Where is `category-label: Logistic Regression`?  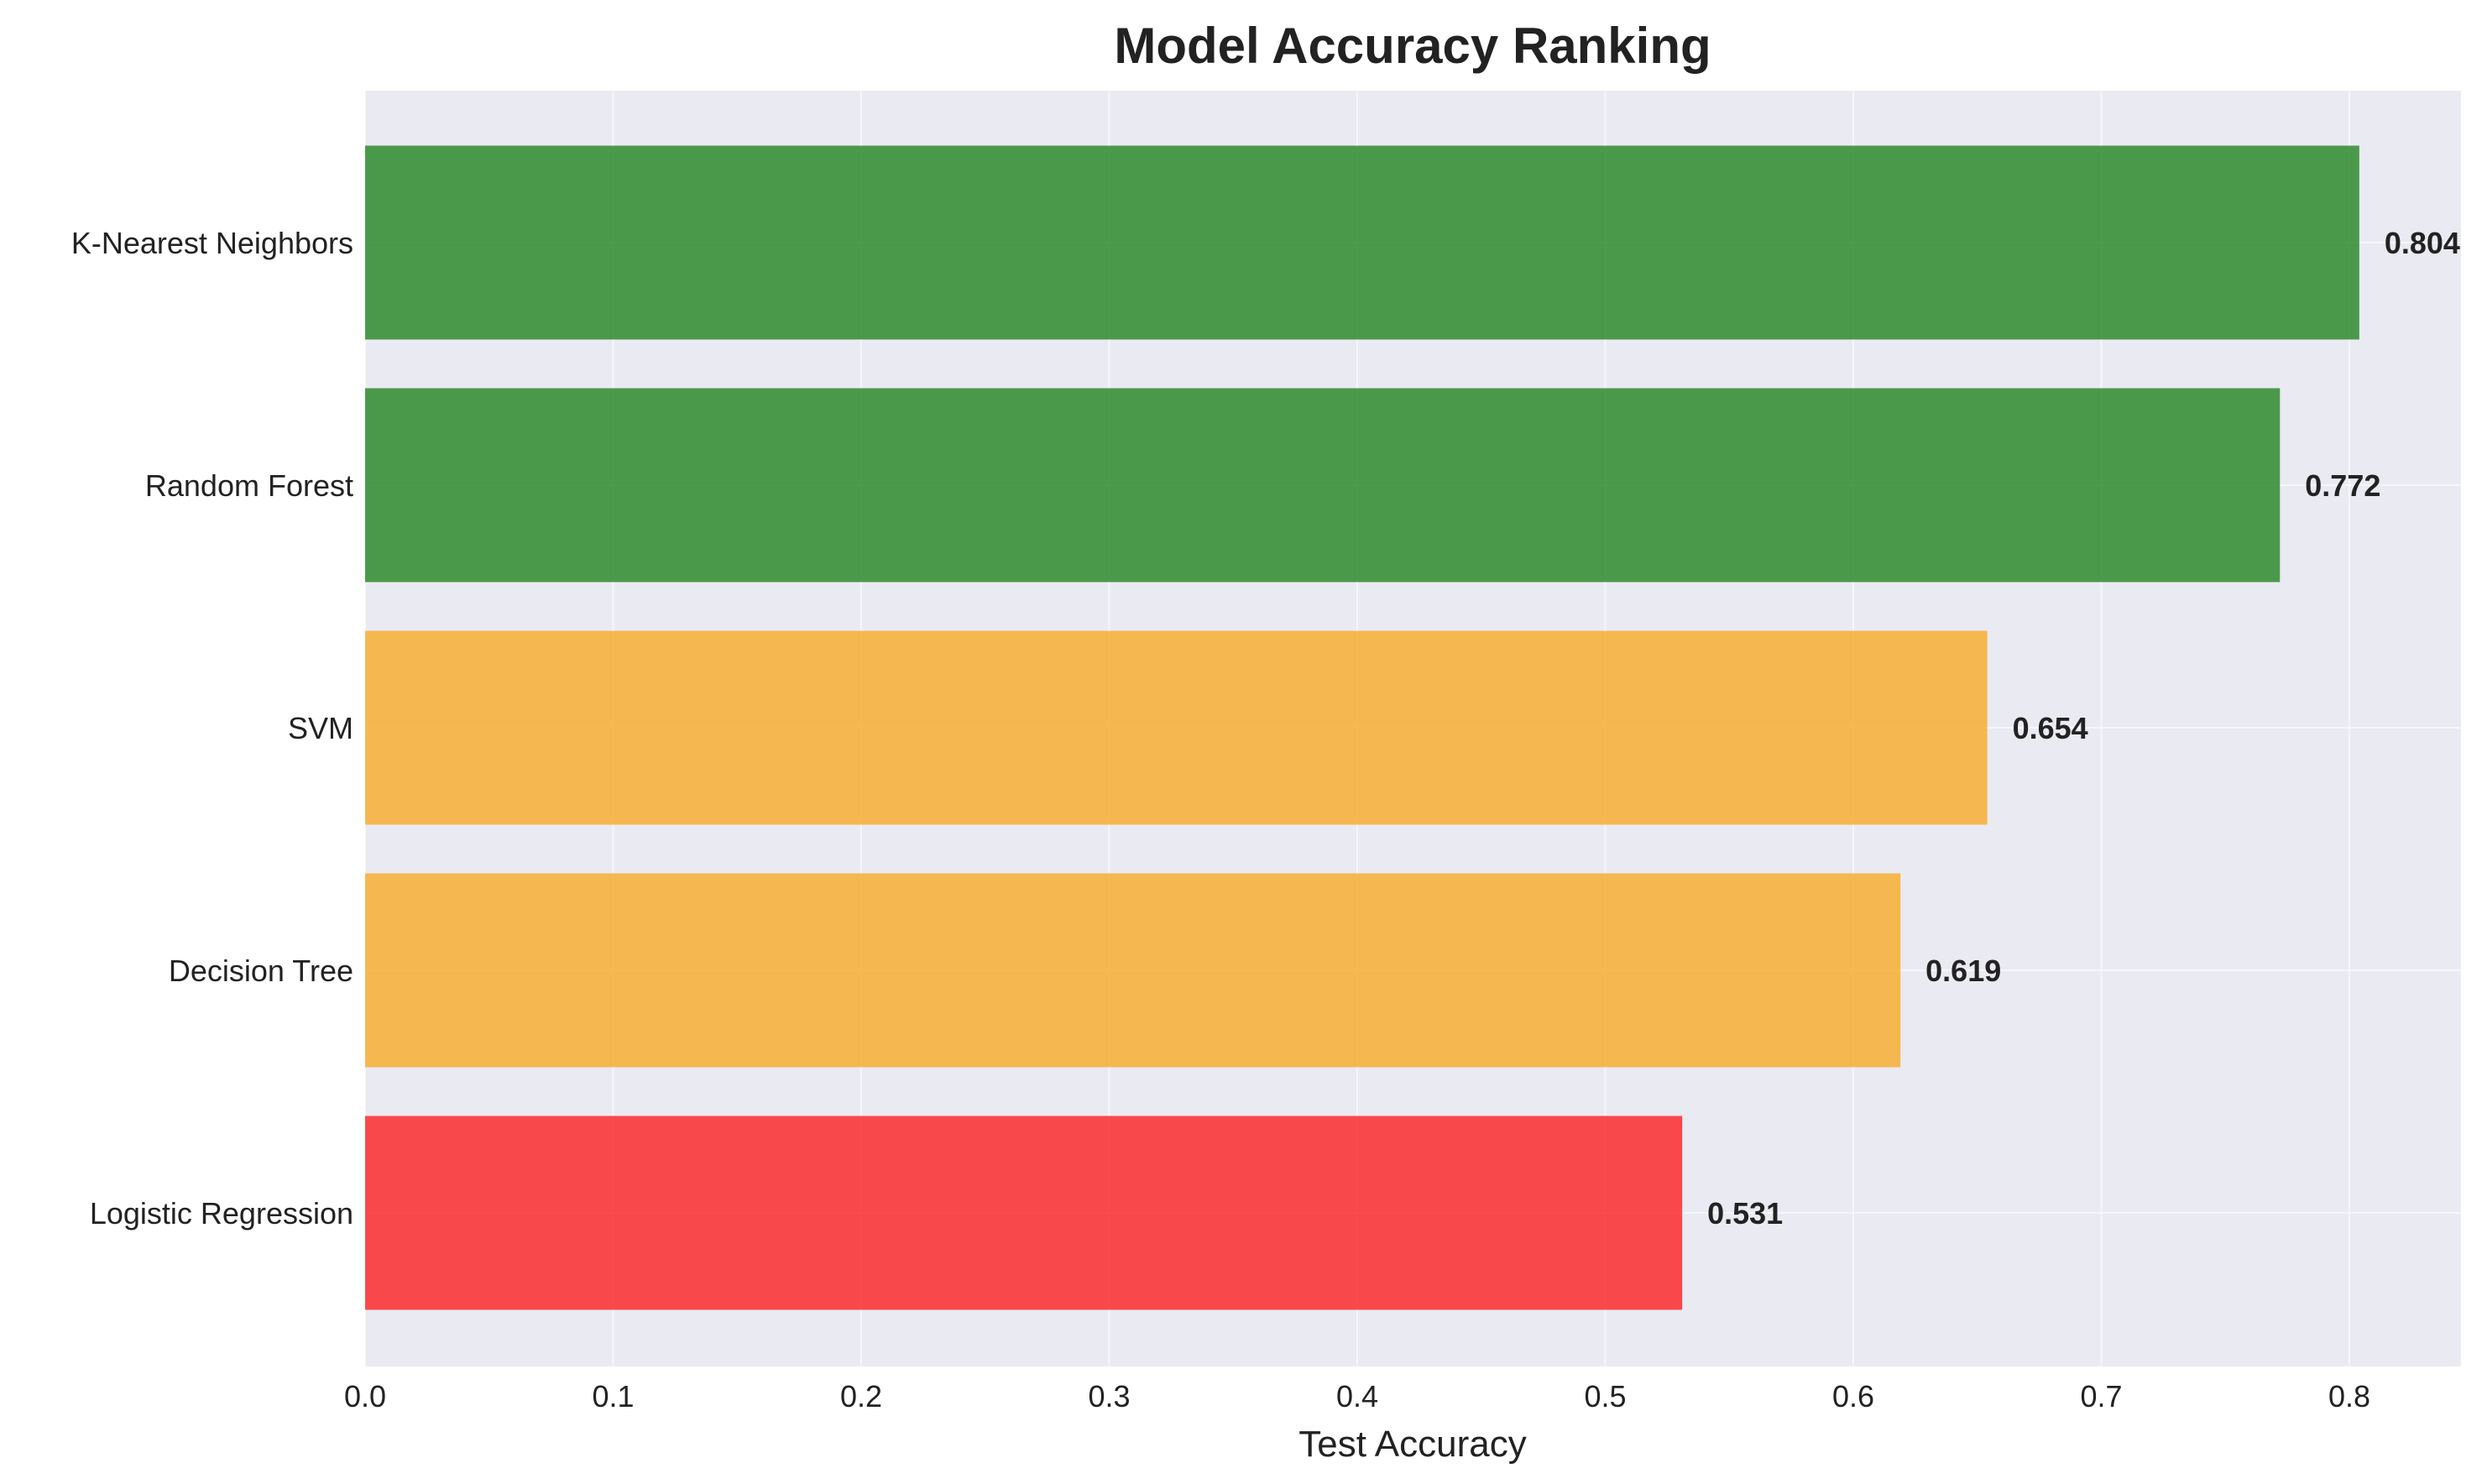 category-label: Logistic Regression is located at coordinates (221, 1213).